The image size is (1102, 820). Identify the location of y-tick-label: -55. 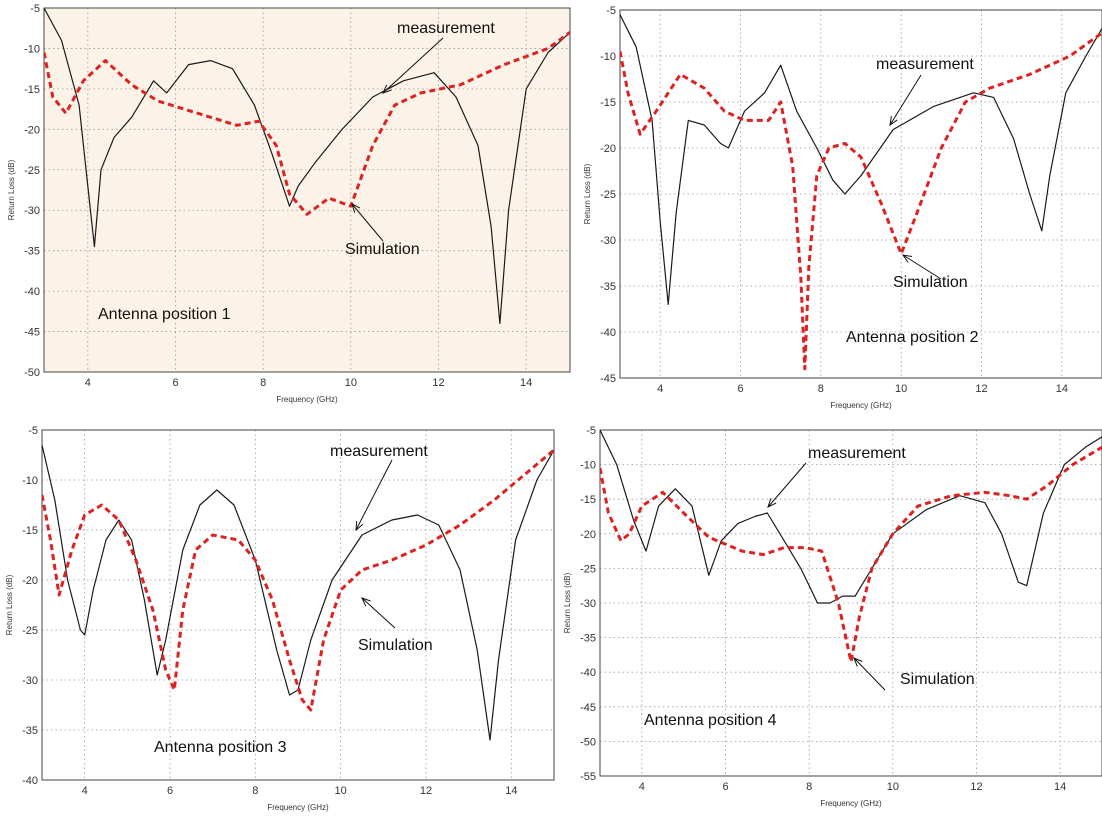
(588, 777).